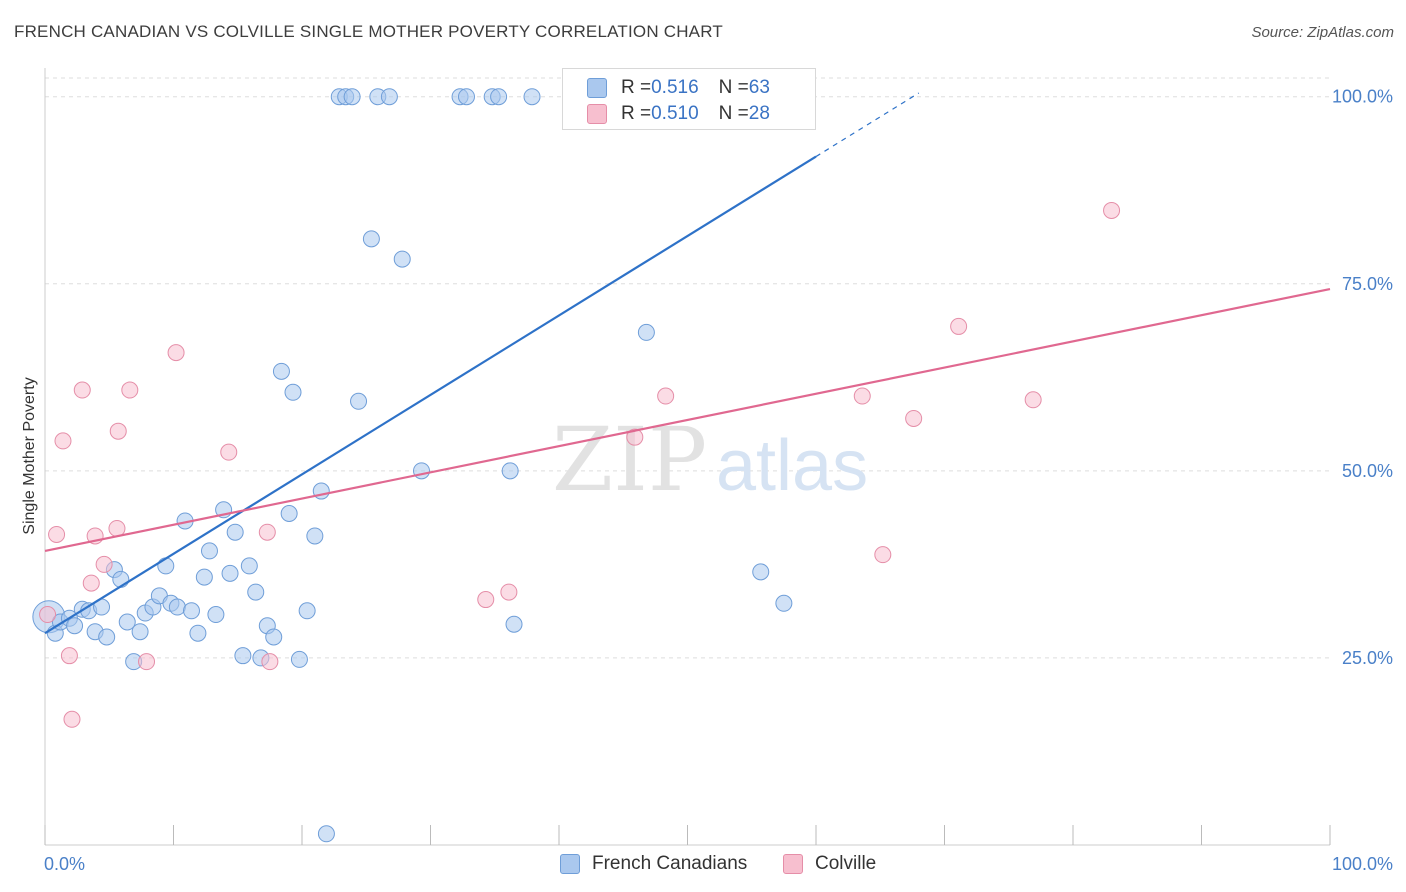 The width and height of the screenshot is (1406, 892). What do you see at coordinates (759, 87) in the screenshot?
I see `n-value: 63` at bounding box center [759, 87].